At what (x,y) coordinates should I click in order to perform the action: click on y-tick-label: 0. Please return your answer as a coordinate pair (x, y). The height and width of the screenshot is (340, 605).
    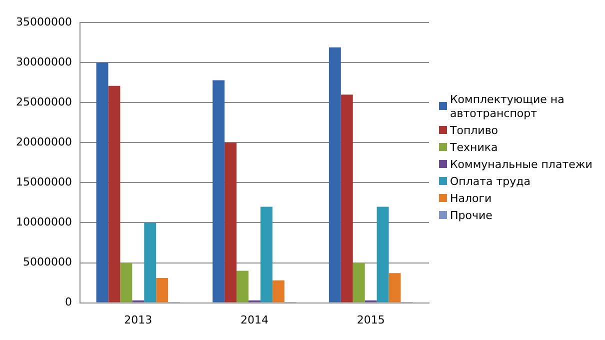
    Looking at the image, I should click on (68, 302).